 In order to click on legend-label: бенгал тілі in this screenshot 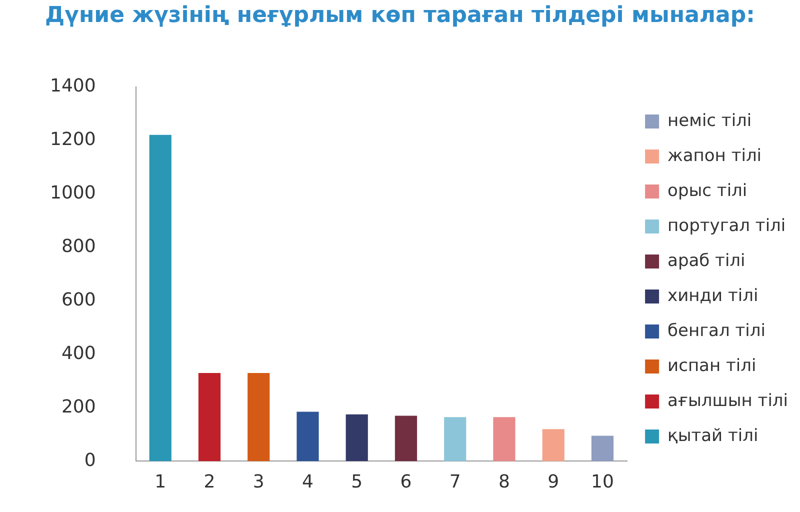, I will do `click(717, 330)`.